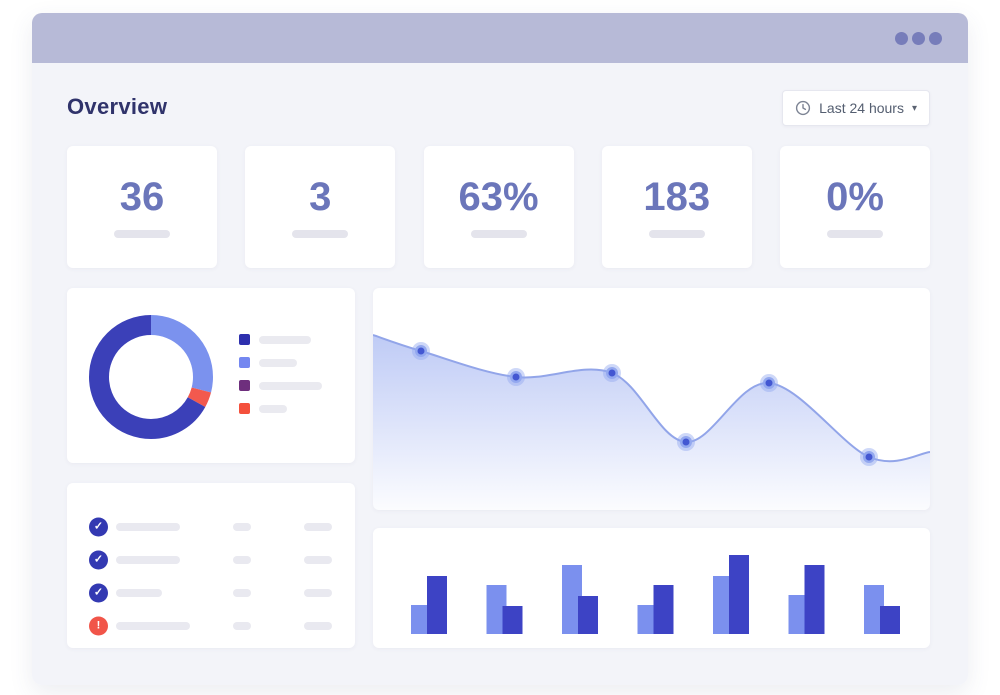  I want to click on alert-circle-icon: !, so click(98, 625).